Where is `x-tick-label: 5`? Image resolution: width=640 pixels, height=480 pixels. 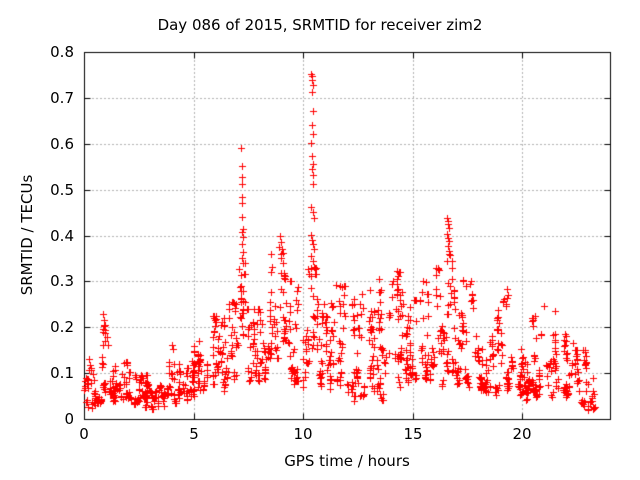 x-tick-label: 5 is located at coordinates (194, 434).